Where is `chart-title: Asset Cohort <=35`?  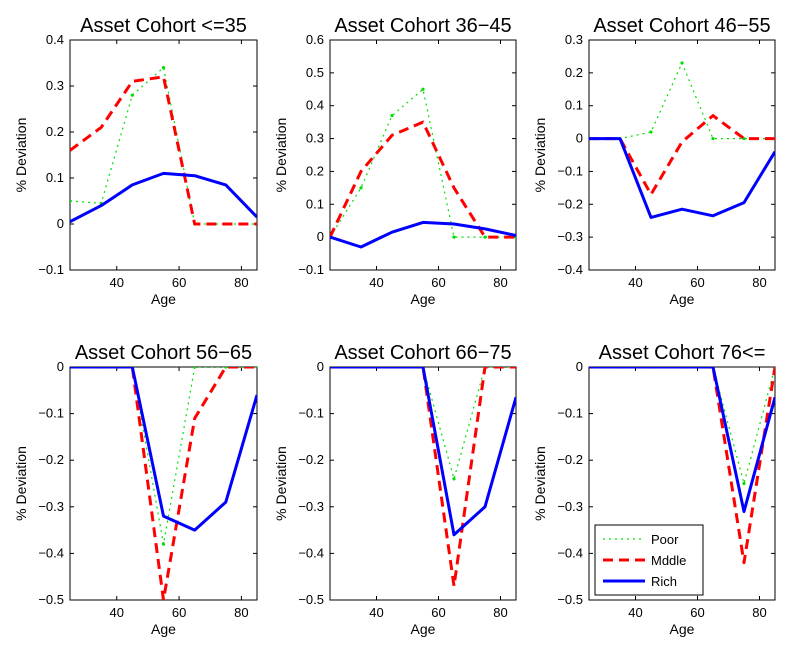 chart-title: Asset Cohort <=35 is located at coordinates (163, 26).